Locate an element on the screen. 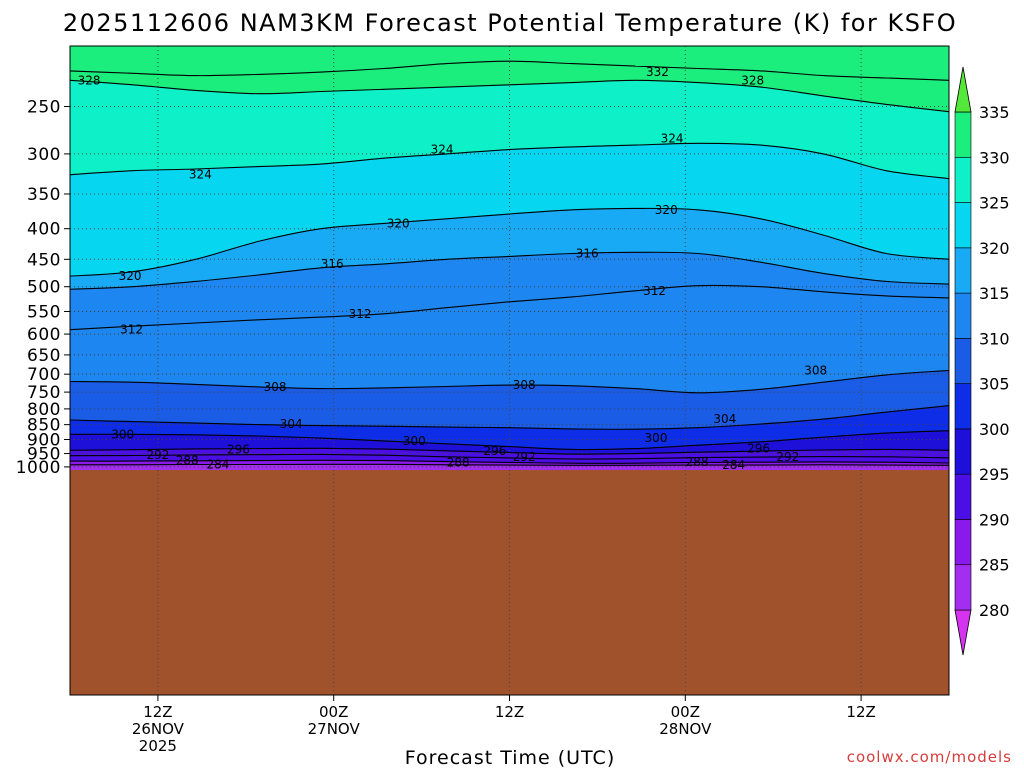  x-tick-label-48-line1: 00Z is located at coordinates (685, 712).